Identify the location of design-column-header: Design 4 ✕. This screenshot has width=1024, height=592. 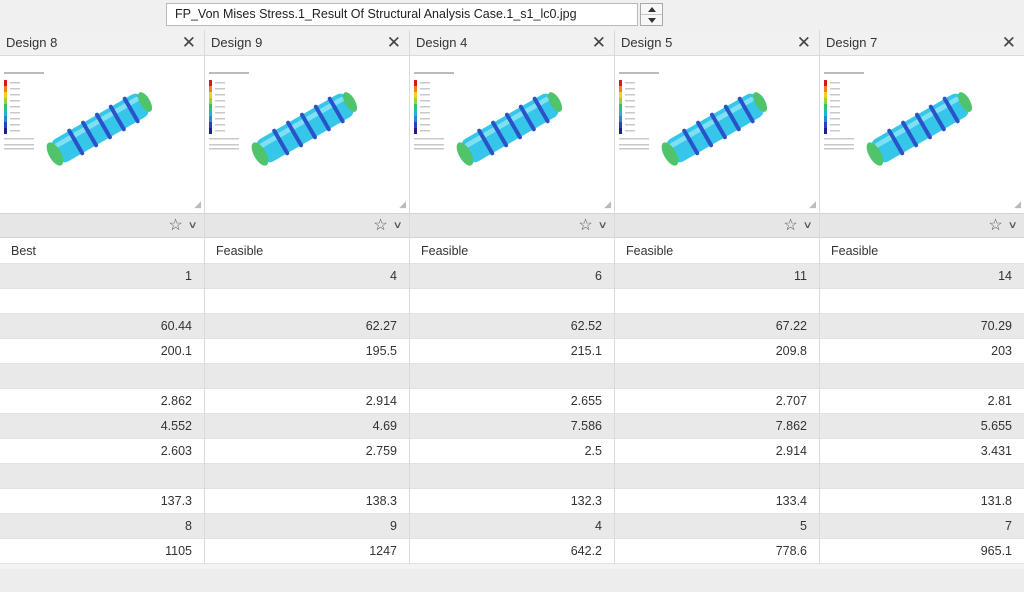
(512, 43).